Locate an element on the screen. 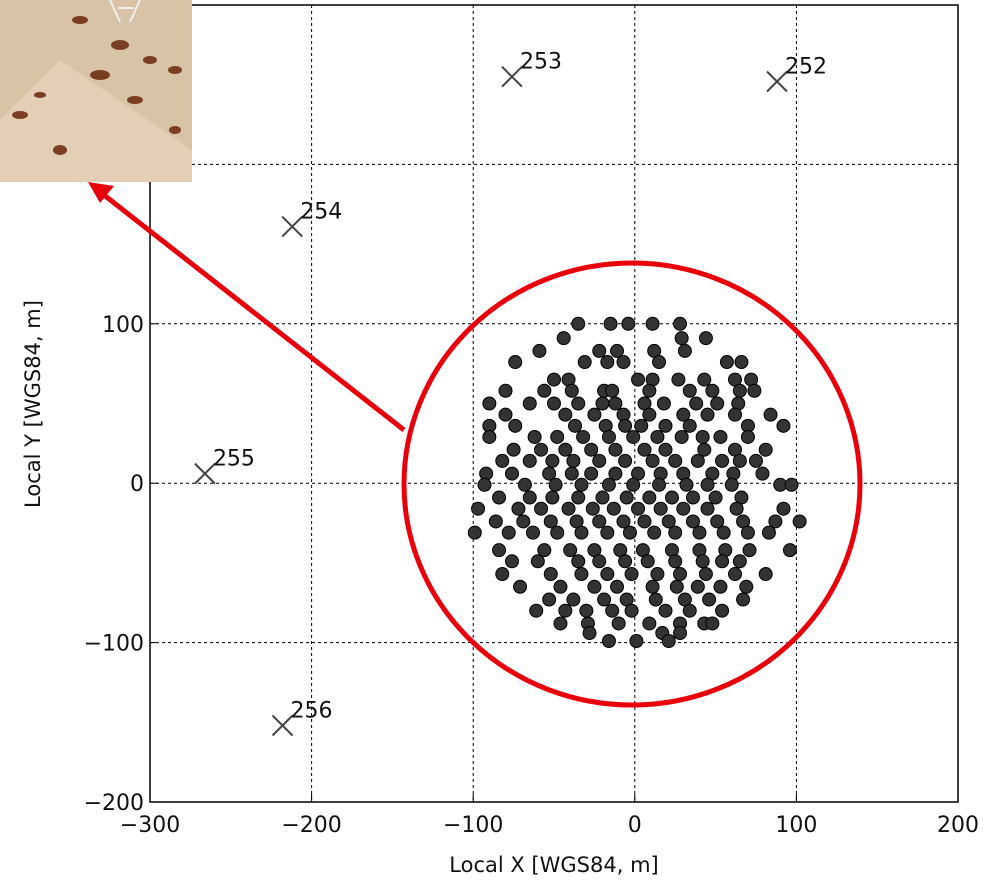 This screenshot has width=1000, height=882. station-label: 254 is located at coordinates (321, 212).